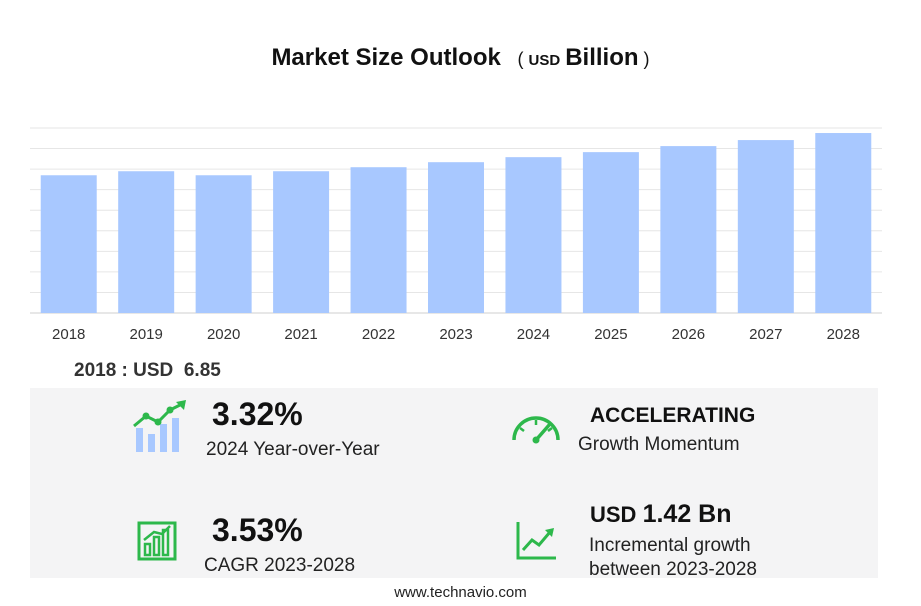  I want to click on momentum-label: Growth Momentum, so click(659, 444).